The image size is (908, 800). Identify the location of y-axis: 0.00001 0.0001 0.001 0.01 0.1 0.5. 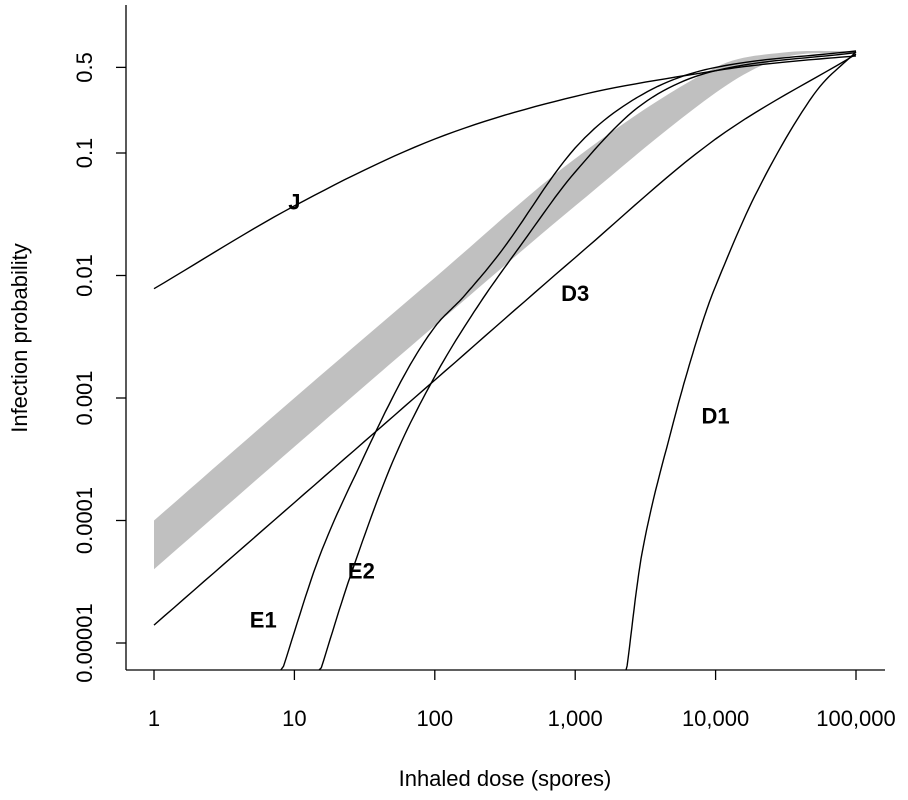
(99, 344).